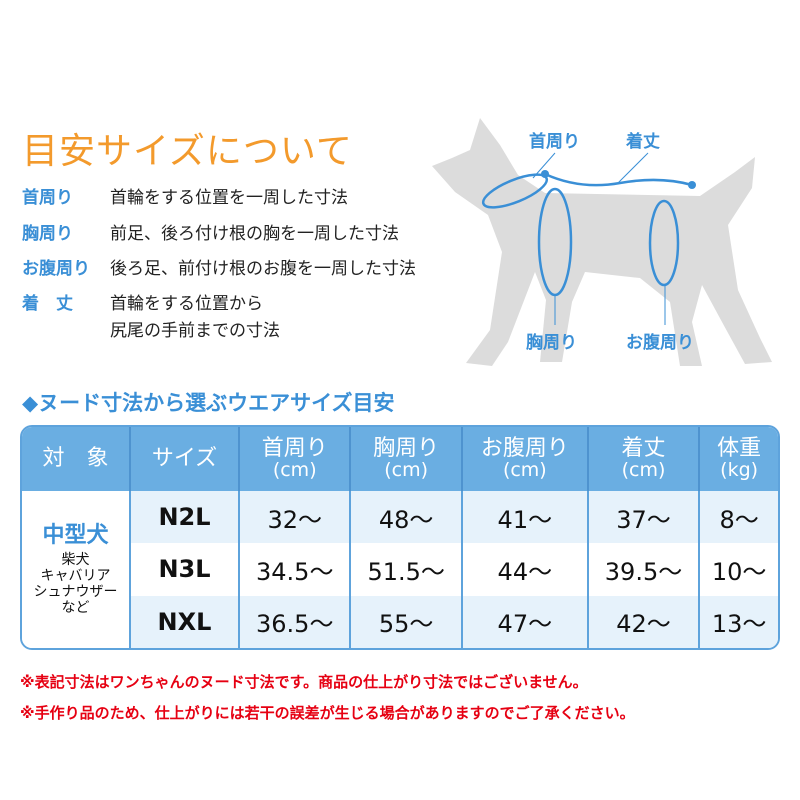 This screenshot has height=800, width=800. Describe the element at coordinates (406, 621) in the screenshot. I see `cell: 55〜` at that location.